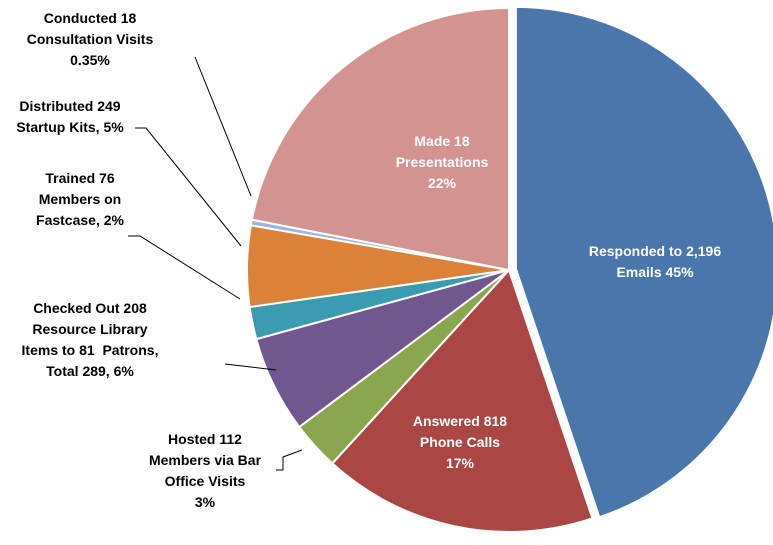 The image size is (773, 545). I want to click on value-label: 5%, so click(113, 127).